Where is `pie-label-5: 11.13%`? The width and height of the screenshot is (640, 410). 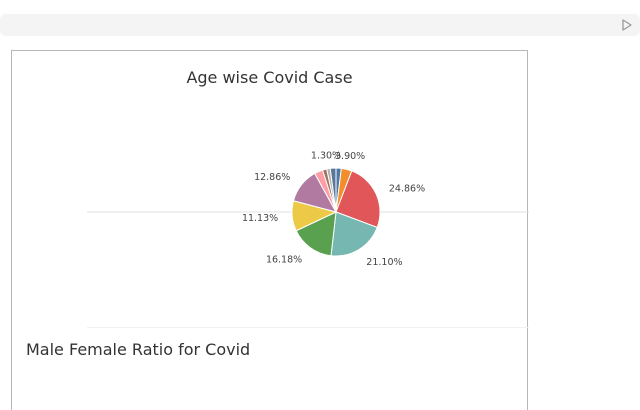 pie-label-5: 11.13% is located at coordinates (260, 218).